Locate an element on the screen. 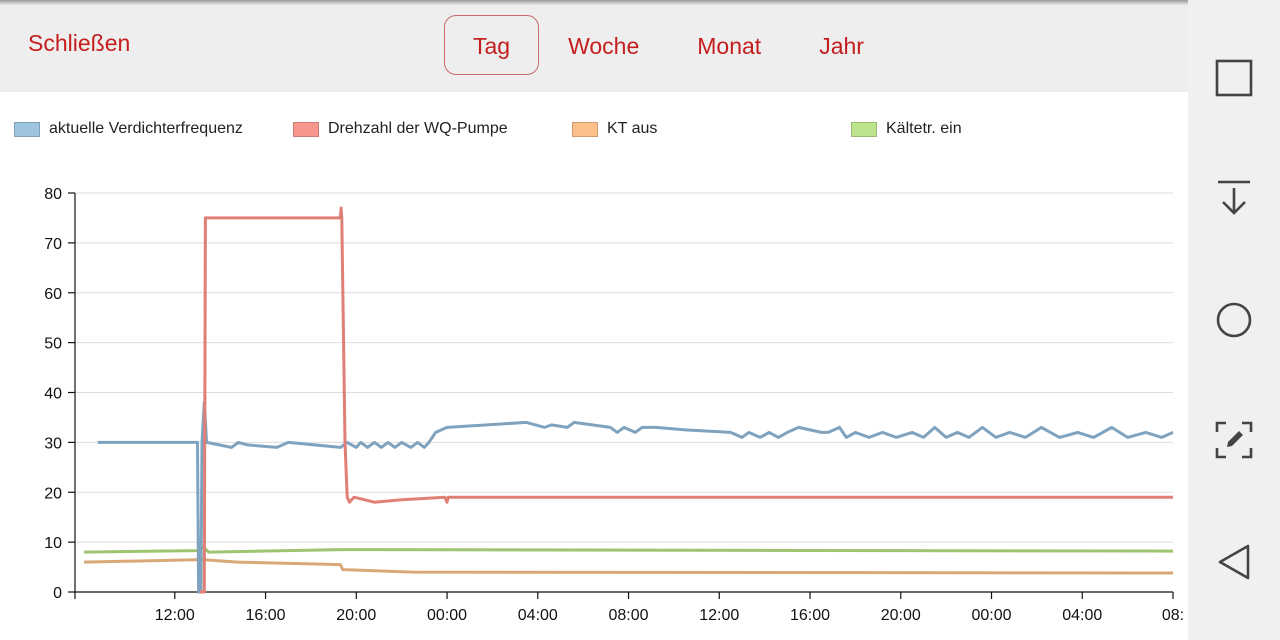 The height and width of the screenshot is (640, 1280). back-triangle-icon is located at coordinates (1234, 562).